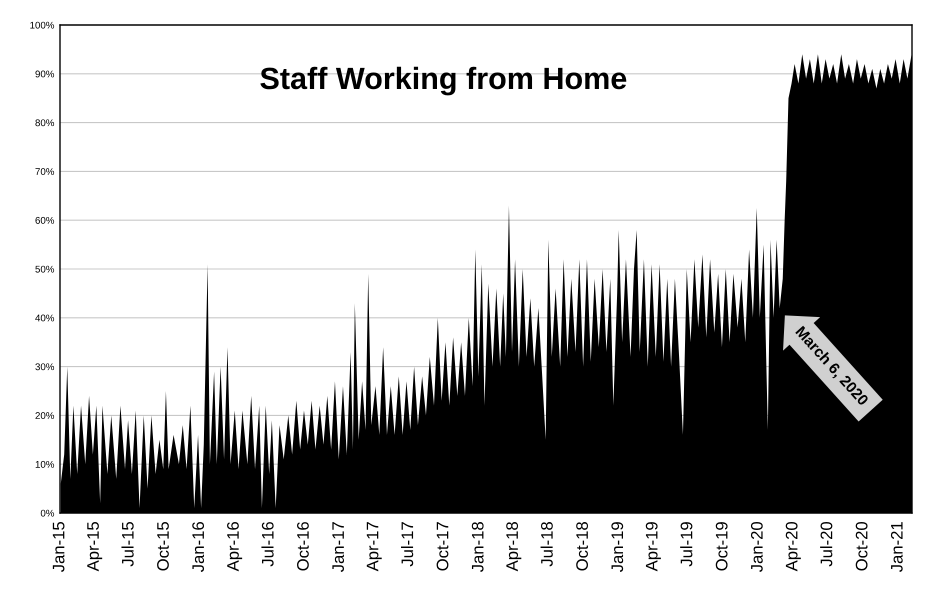  What do you see at coordinates (44, 172) in the screenshot?
I see `y-tick-label: 70%` at bounding box center [44, 172].